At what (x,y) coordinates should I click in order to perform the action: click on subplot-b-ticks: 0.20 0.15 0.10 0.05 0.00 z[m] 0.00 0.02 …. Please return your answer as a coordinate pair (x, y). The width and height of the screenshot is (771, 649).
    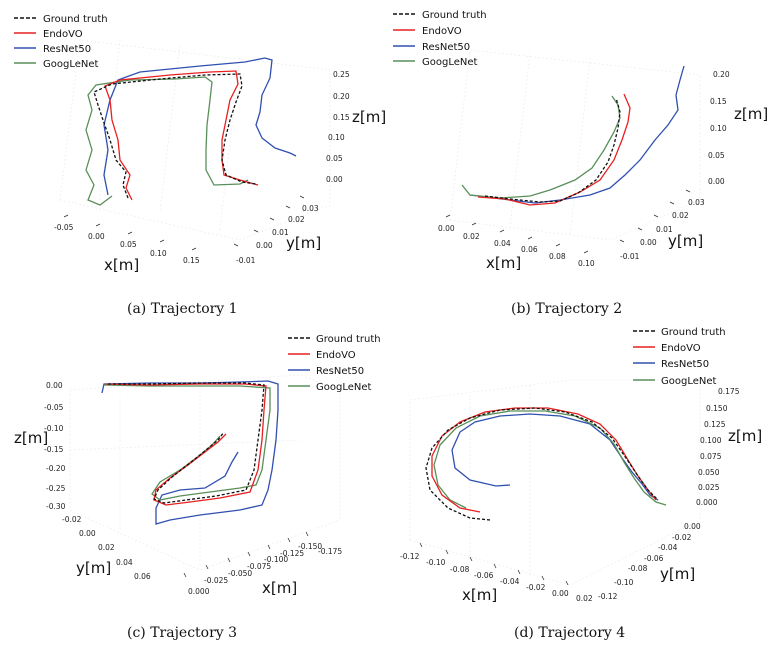
    Looking at the image, I should click on (603, 171).